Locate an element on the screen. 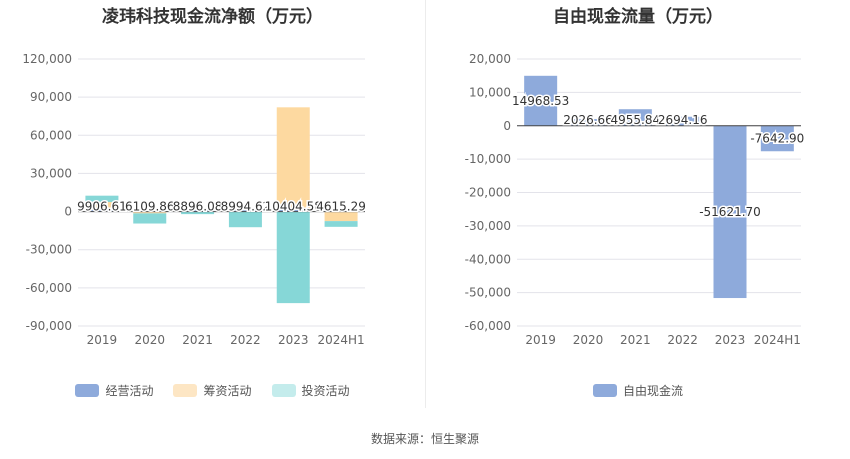 The image size is (850, 459). legend-item-investing: 投资活动 is located at coordinates (310, 390).